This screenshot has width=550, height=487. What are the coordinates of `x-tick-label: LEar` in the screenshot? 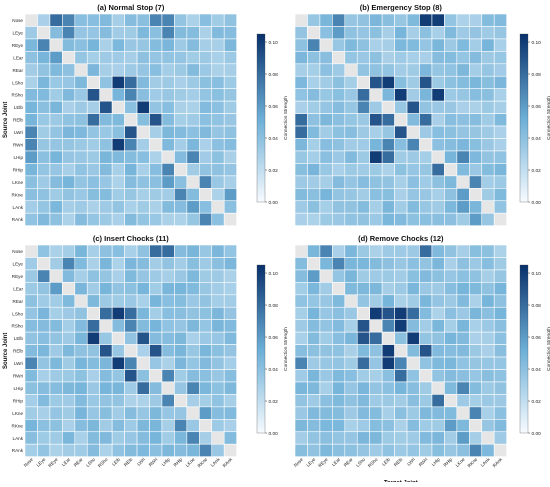 It's located at (336, 461).